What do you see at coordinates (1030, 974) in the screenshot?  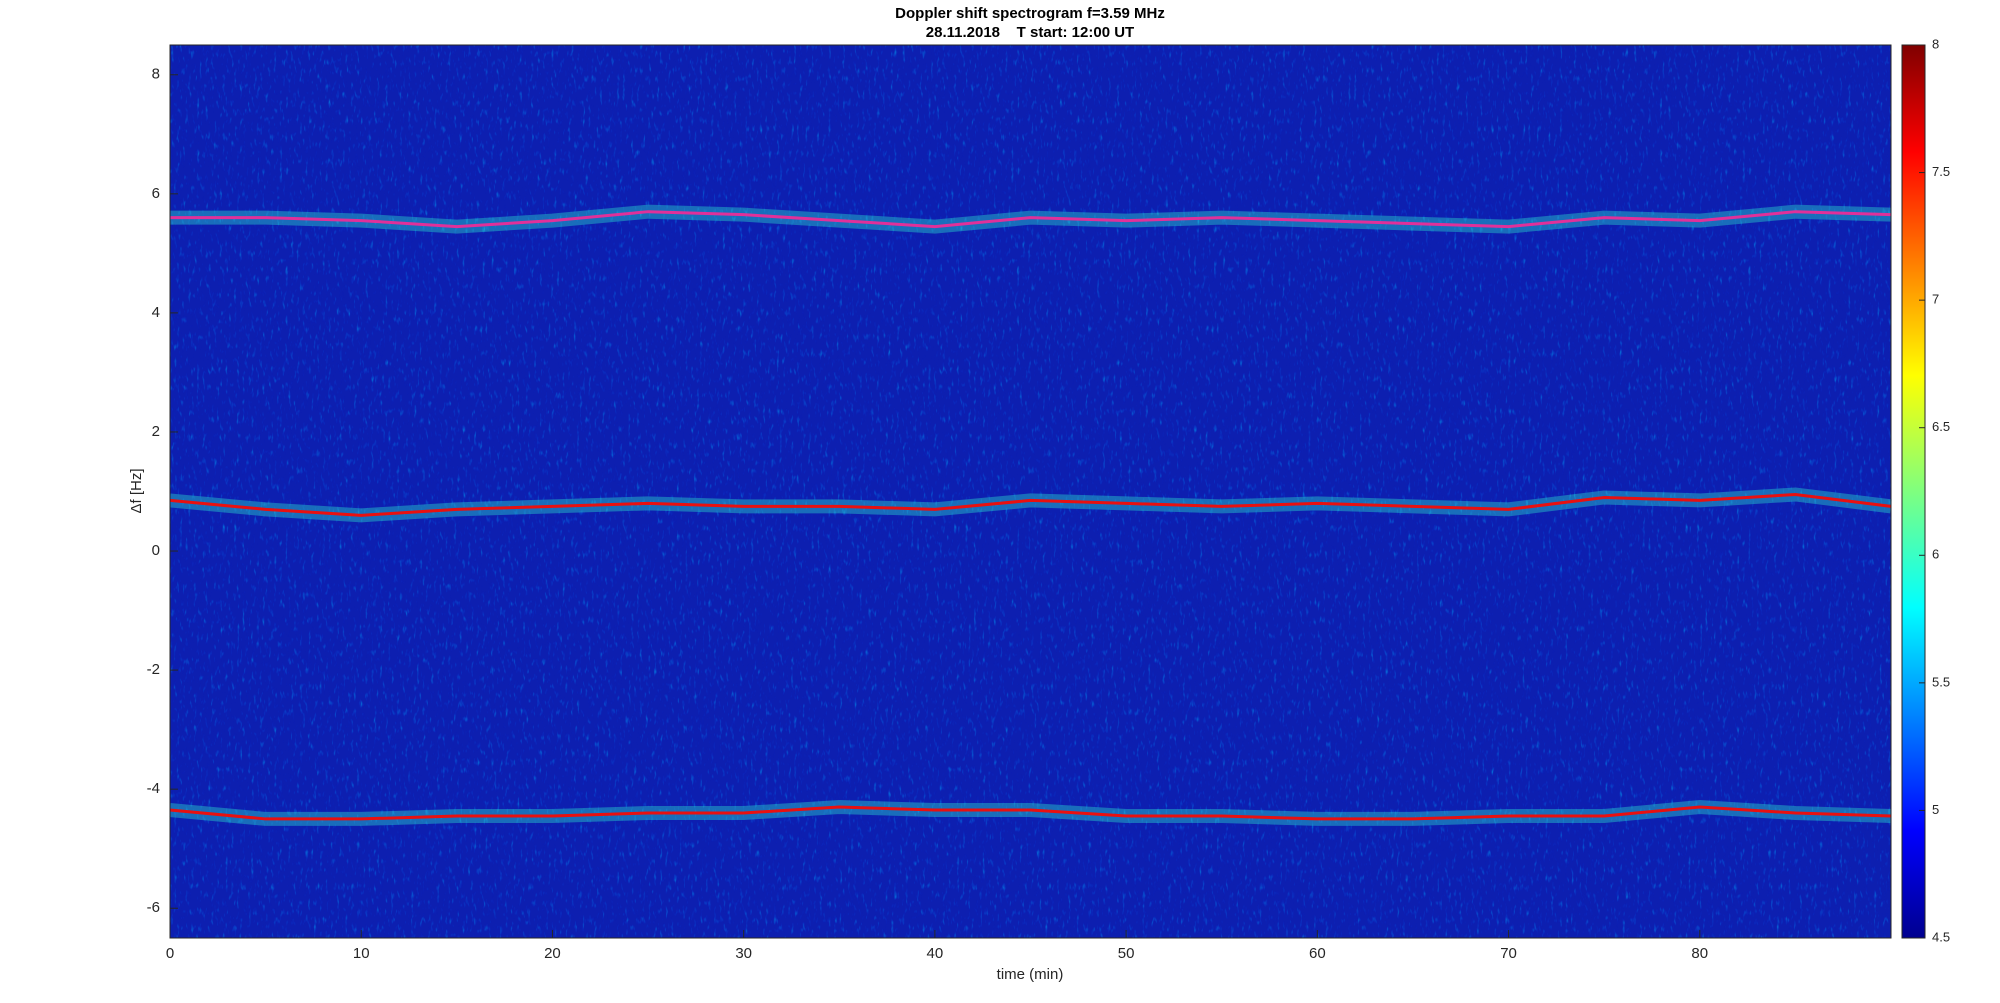 I see `x-axis-label: time (min)` at bounding box center [1030, 974].